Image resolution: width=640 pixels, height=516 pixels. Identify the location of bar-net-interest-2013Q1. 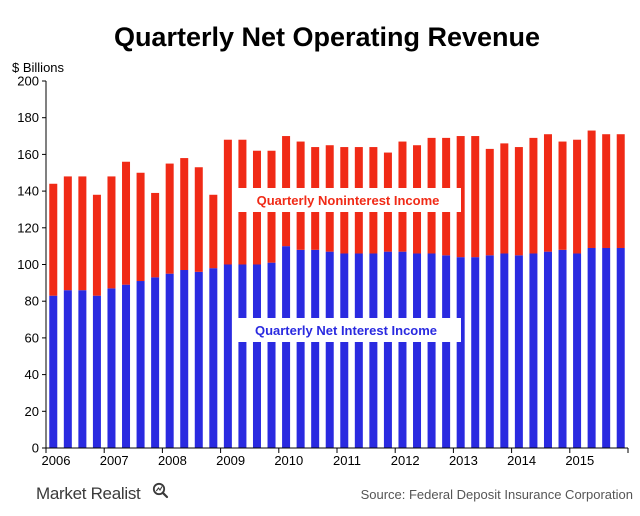
(460, 352).